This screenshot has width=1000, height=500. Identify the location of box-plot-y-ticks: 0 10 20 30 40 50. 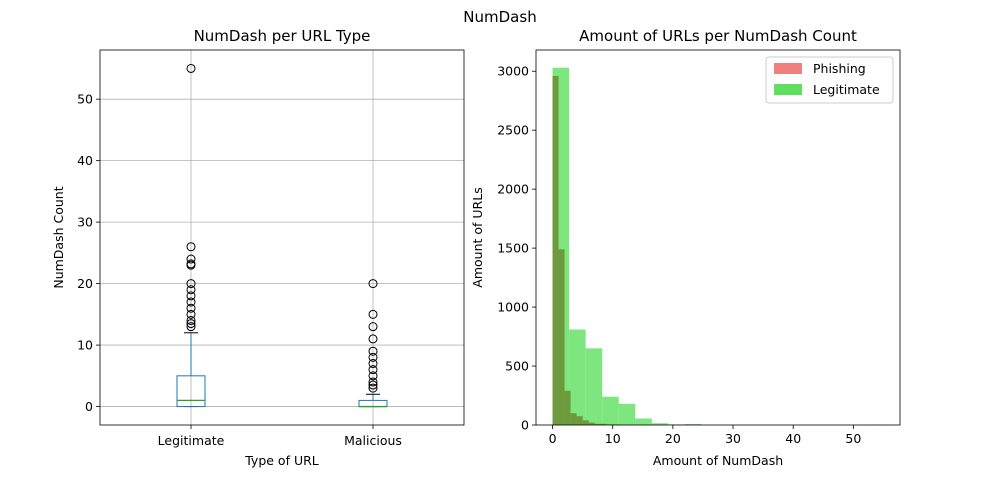
(88, 253).